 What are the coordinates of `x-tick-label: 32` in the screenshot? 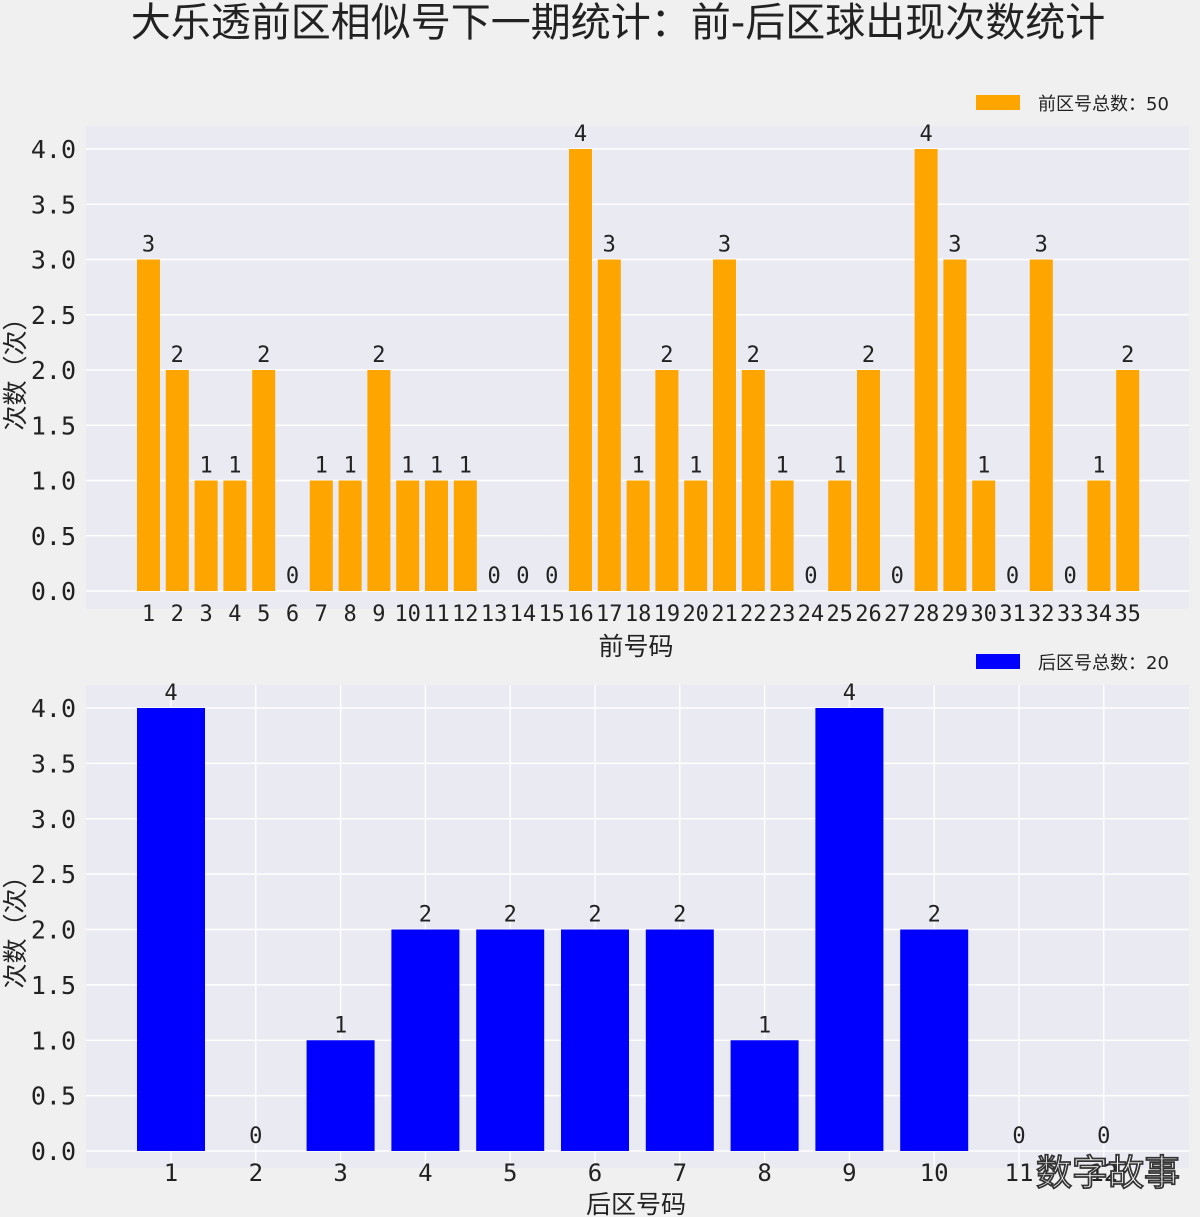 It's located at (1041, 614).